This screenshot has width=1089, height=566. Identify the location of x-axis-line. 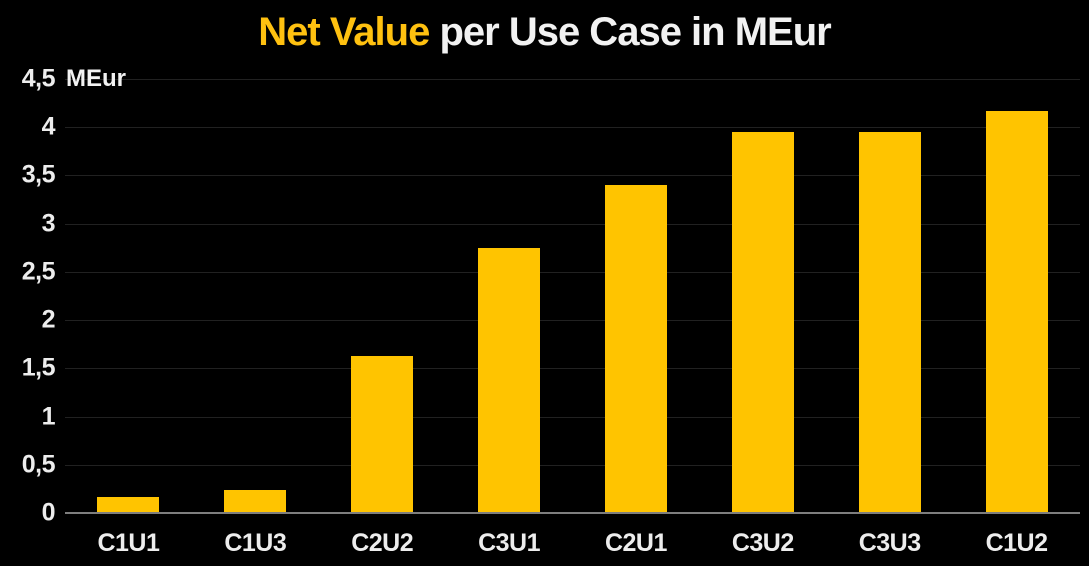
(572, 513).